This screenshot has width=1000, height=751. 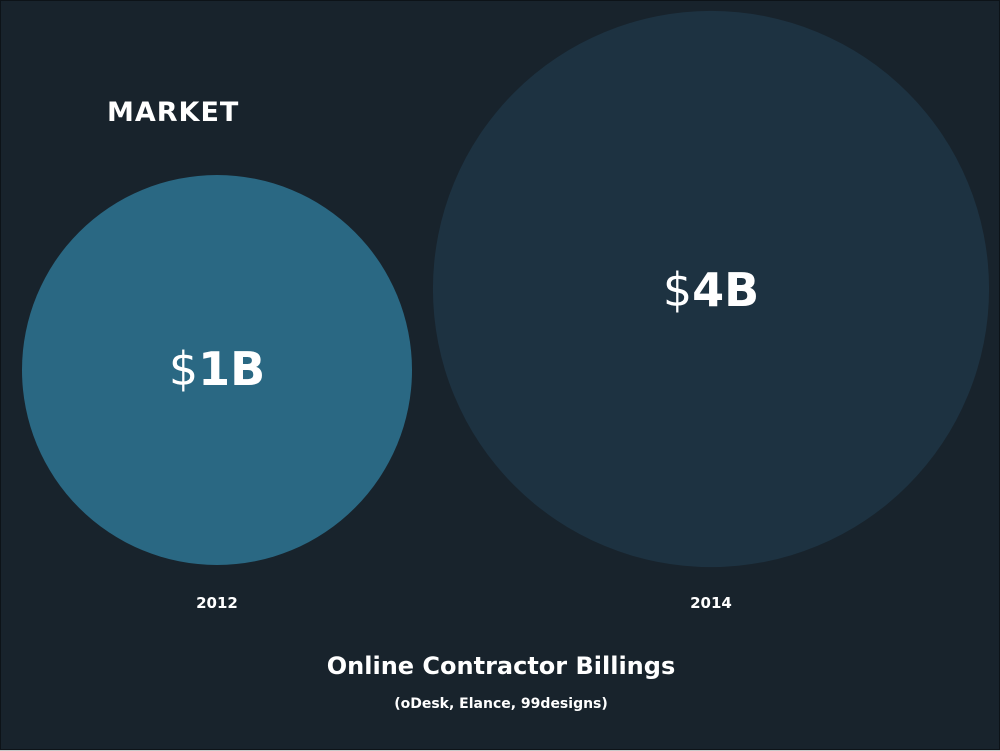 What do you see at coordinates (501, 704) in the screenshot?
I see `chart-subtitle: (oDesk, Elance, 99designs)` at bounding box center [501, 704].